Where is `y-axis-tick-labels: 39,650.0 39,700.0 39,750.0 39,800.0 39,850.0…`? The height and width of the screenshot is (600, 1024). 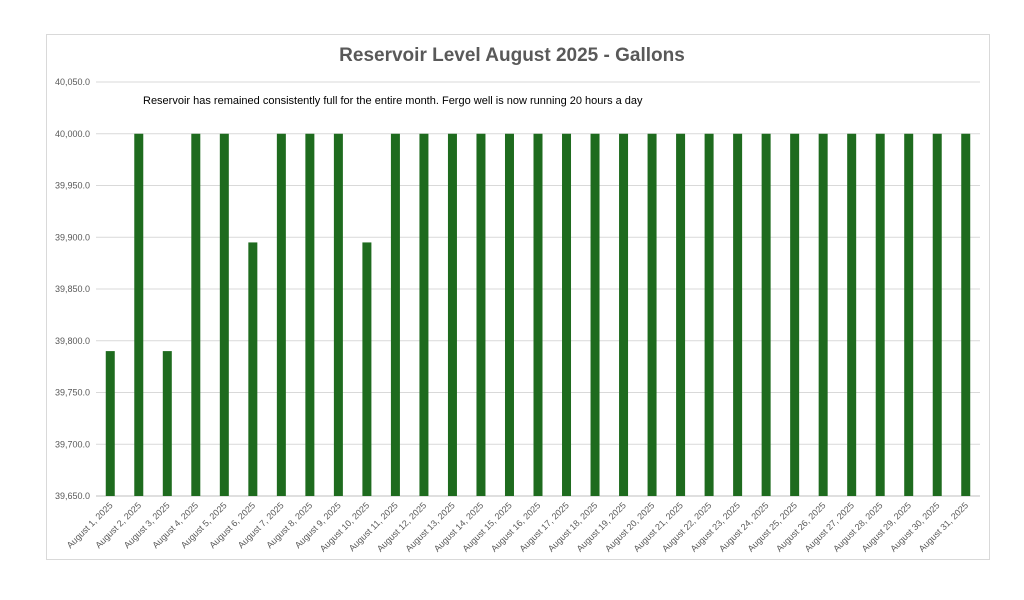 y-axis-tick-labels: 39,650.0 39,700.0 39,750.0 39,800.0 39,850.0… is located at coordinates (72, 289).